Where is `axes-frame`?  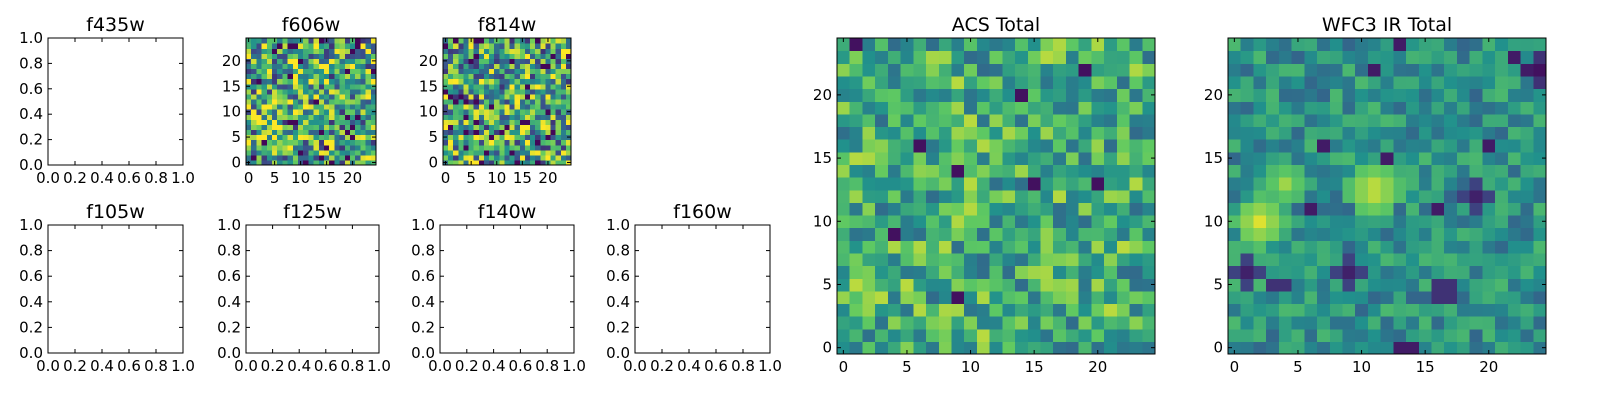
axes-frame is located at coordinates (702, 289).